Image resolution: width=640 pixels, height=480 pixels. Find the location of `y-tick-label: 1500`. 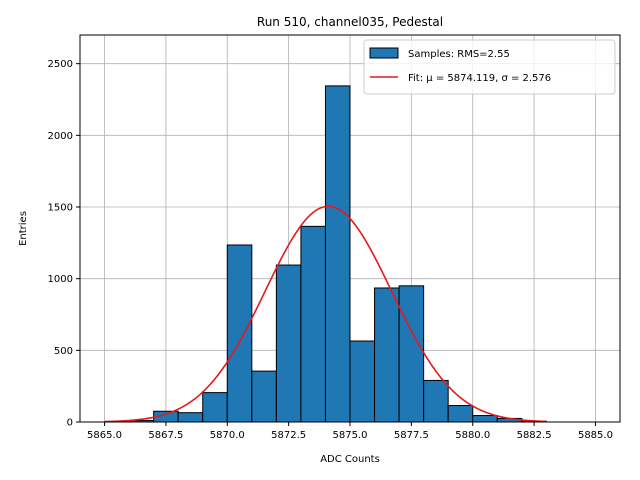

y-tick-label: 1500 is located at coordinates (60, 208).